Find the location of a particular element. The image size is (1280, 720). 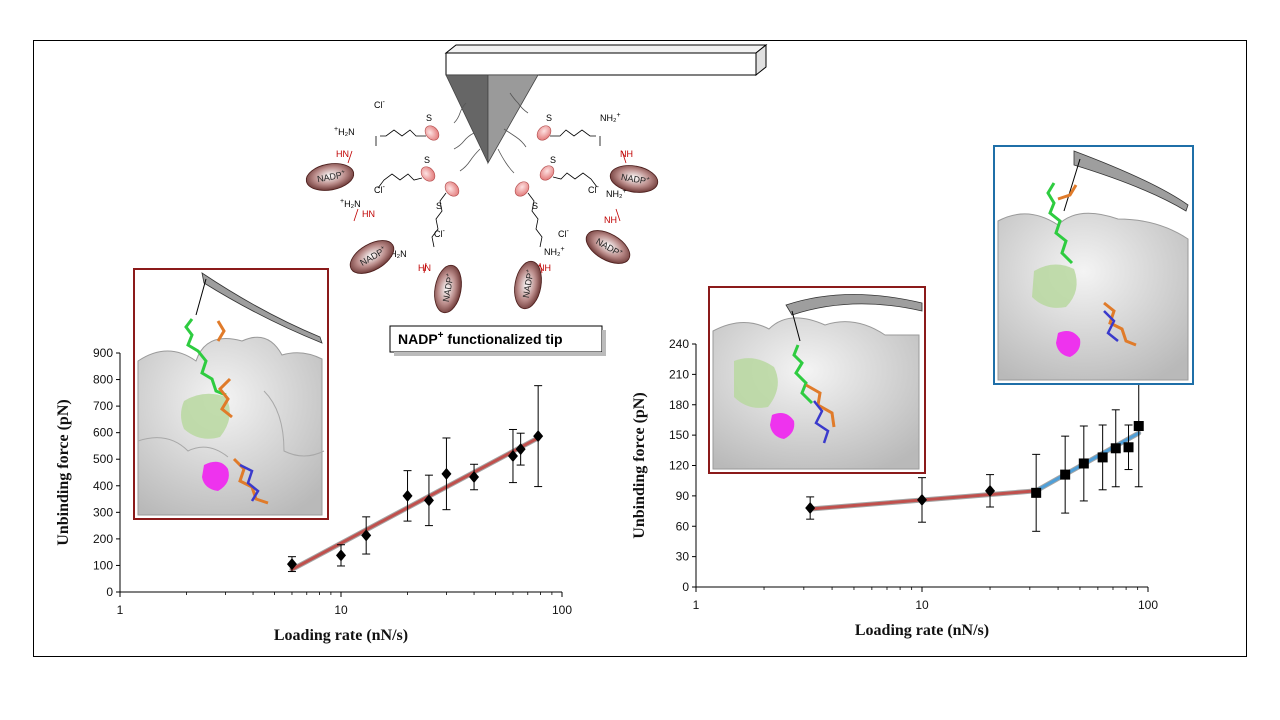

y-tick-label: 500 is located at coordinates (103, 459).